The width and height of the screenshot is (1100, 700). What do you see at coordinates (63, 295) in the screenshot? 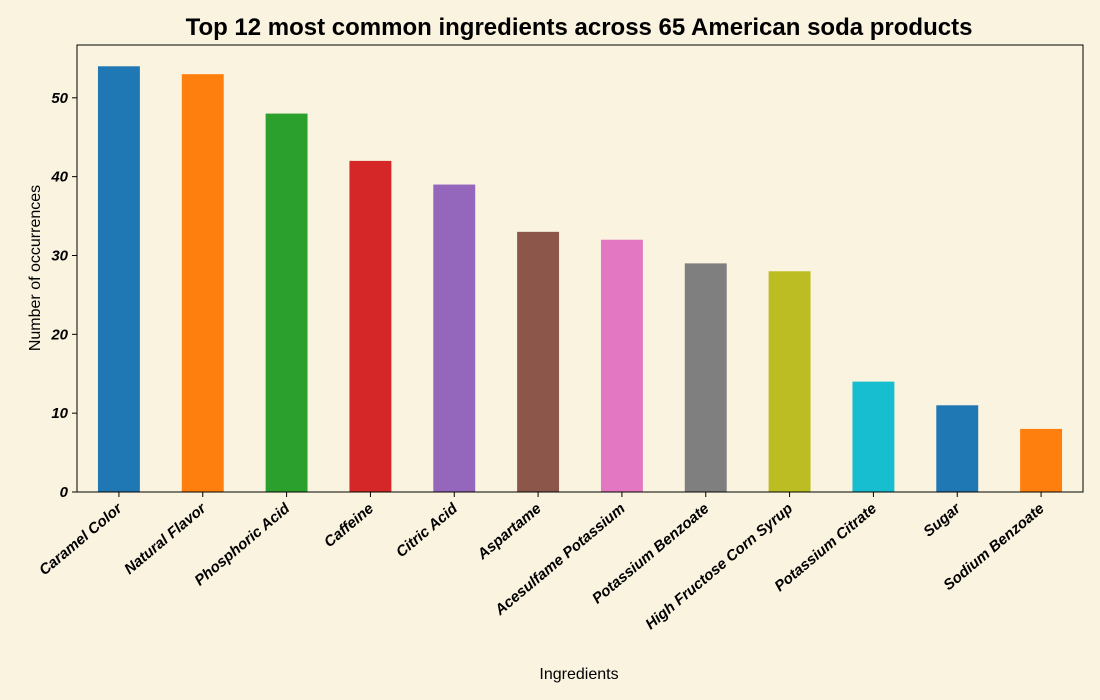
I see `y-axis: 0 10 20 30 40 50` at bounding box center [63, 295].